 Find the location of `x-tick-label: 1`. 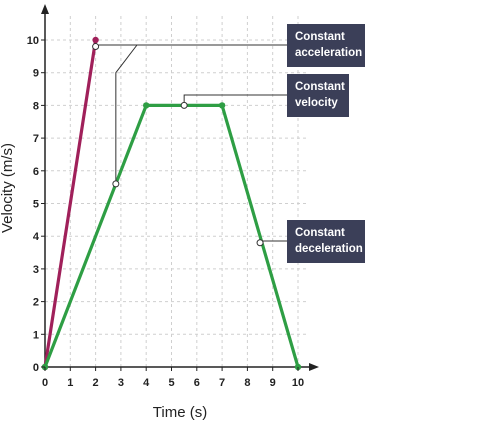

x-tick-label: 1 is located at coordinates (70, 383).